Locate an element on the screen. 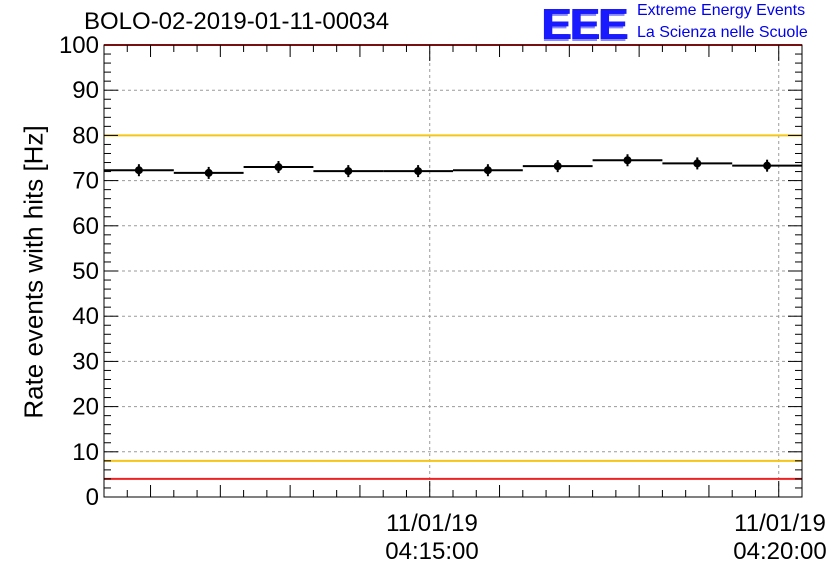  logo-line-2: La Scienza nelle Scuole is located at coordinates (722, 32).